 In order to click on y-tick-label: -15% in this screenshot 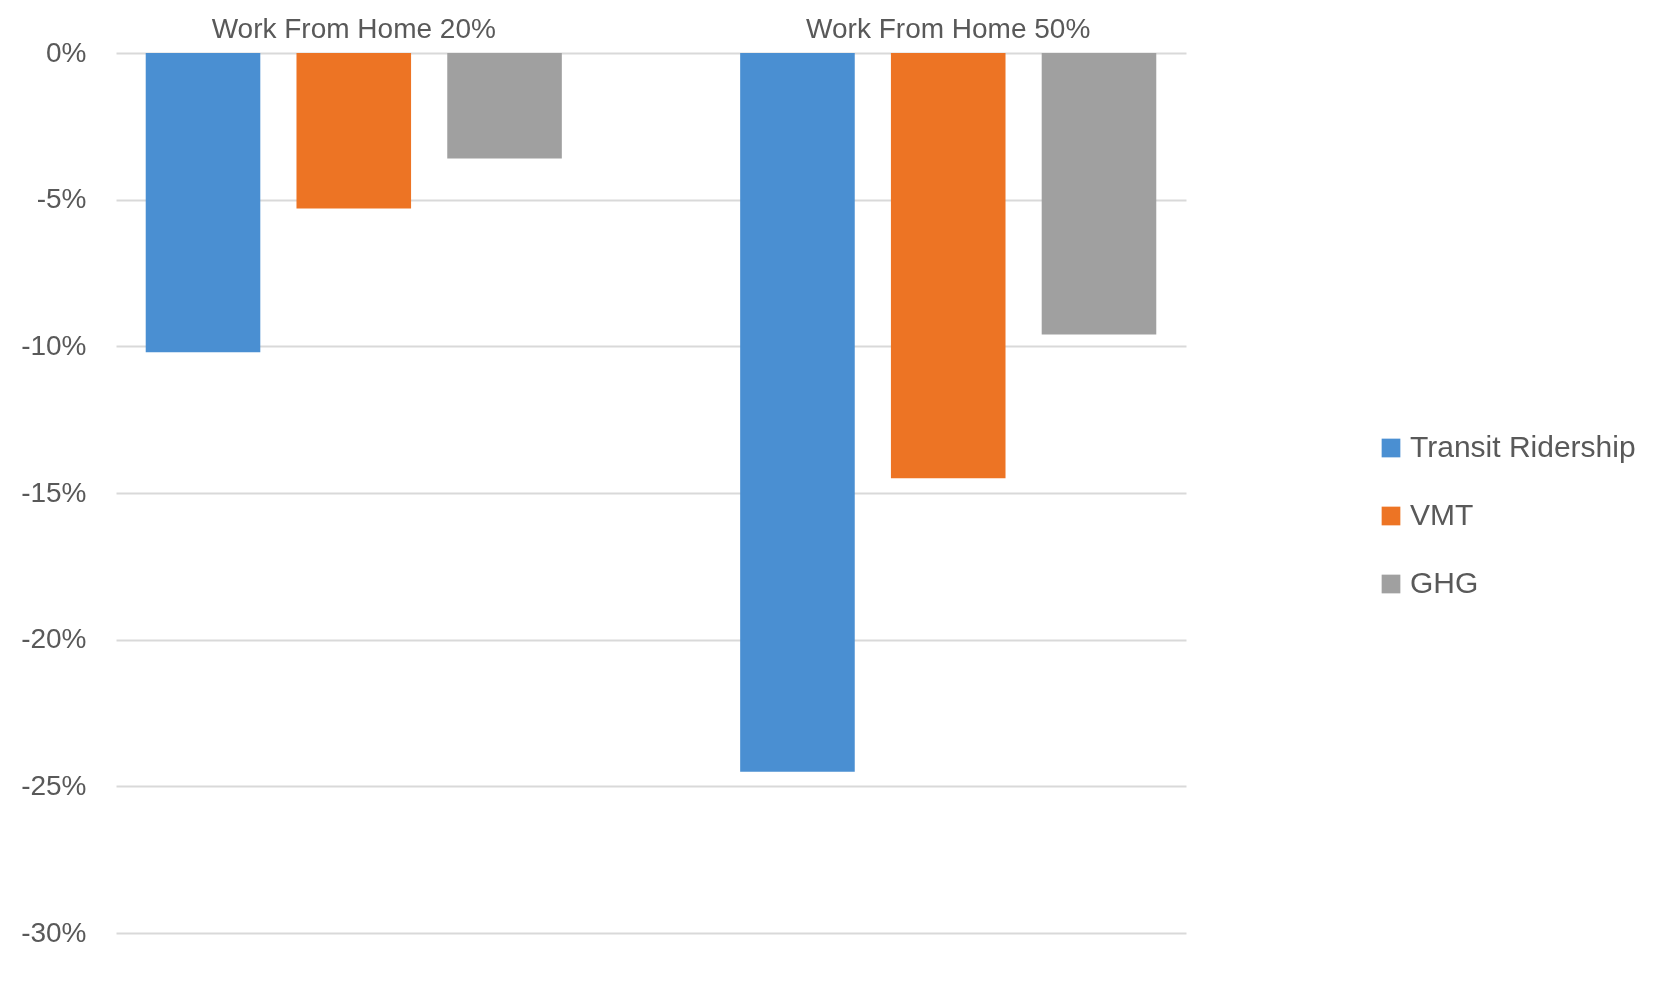, I will do `click(54, 492)`.